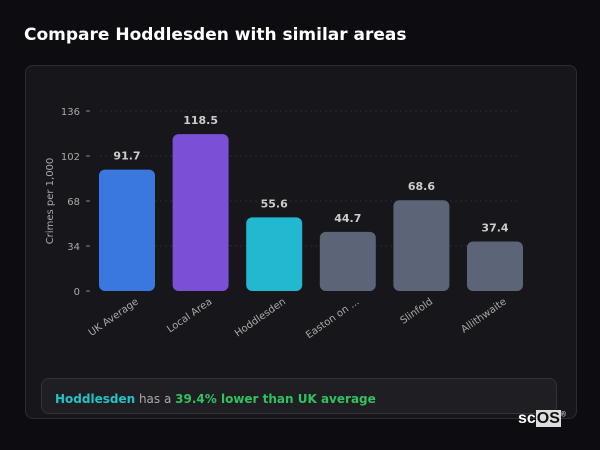 The width and height of the screenshot is (600, 450). What do you see at coordinates (73, 202) in the screenshot?
I see `y-tick-label: 68` at bounding box center [73, 202].